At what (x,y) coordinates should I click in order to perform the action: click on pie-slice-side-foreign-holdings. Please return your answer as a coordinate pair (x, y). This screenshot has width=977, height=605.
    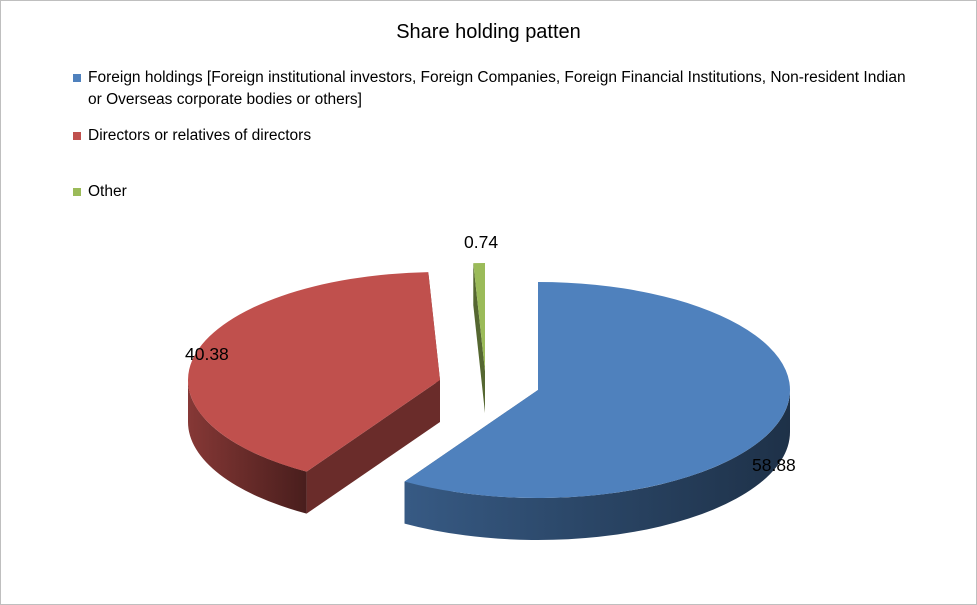
    Looking at the image, I should click on (597, 465).